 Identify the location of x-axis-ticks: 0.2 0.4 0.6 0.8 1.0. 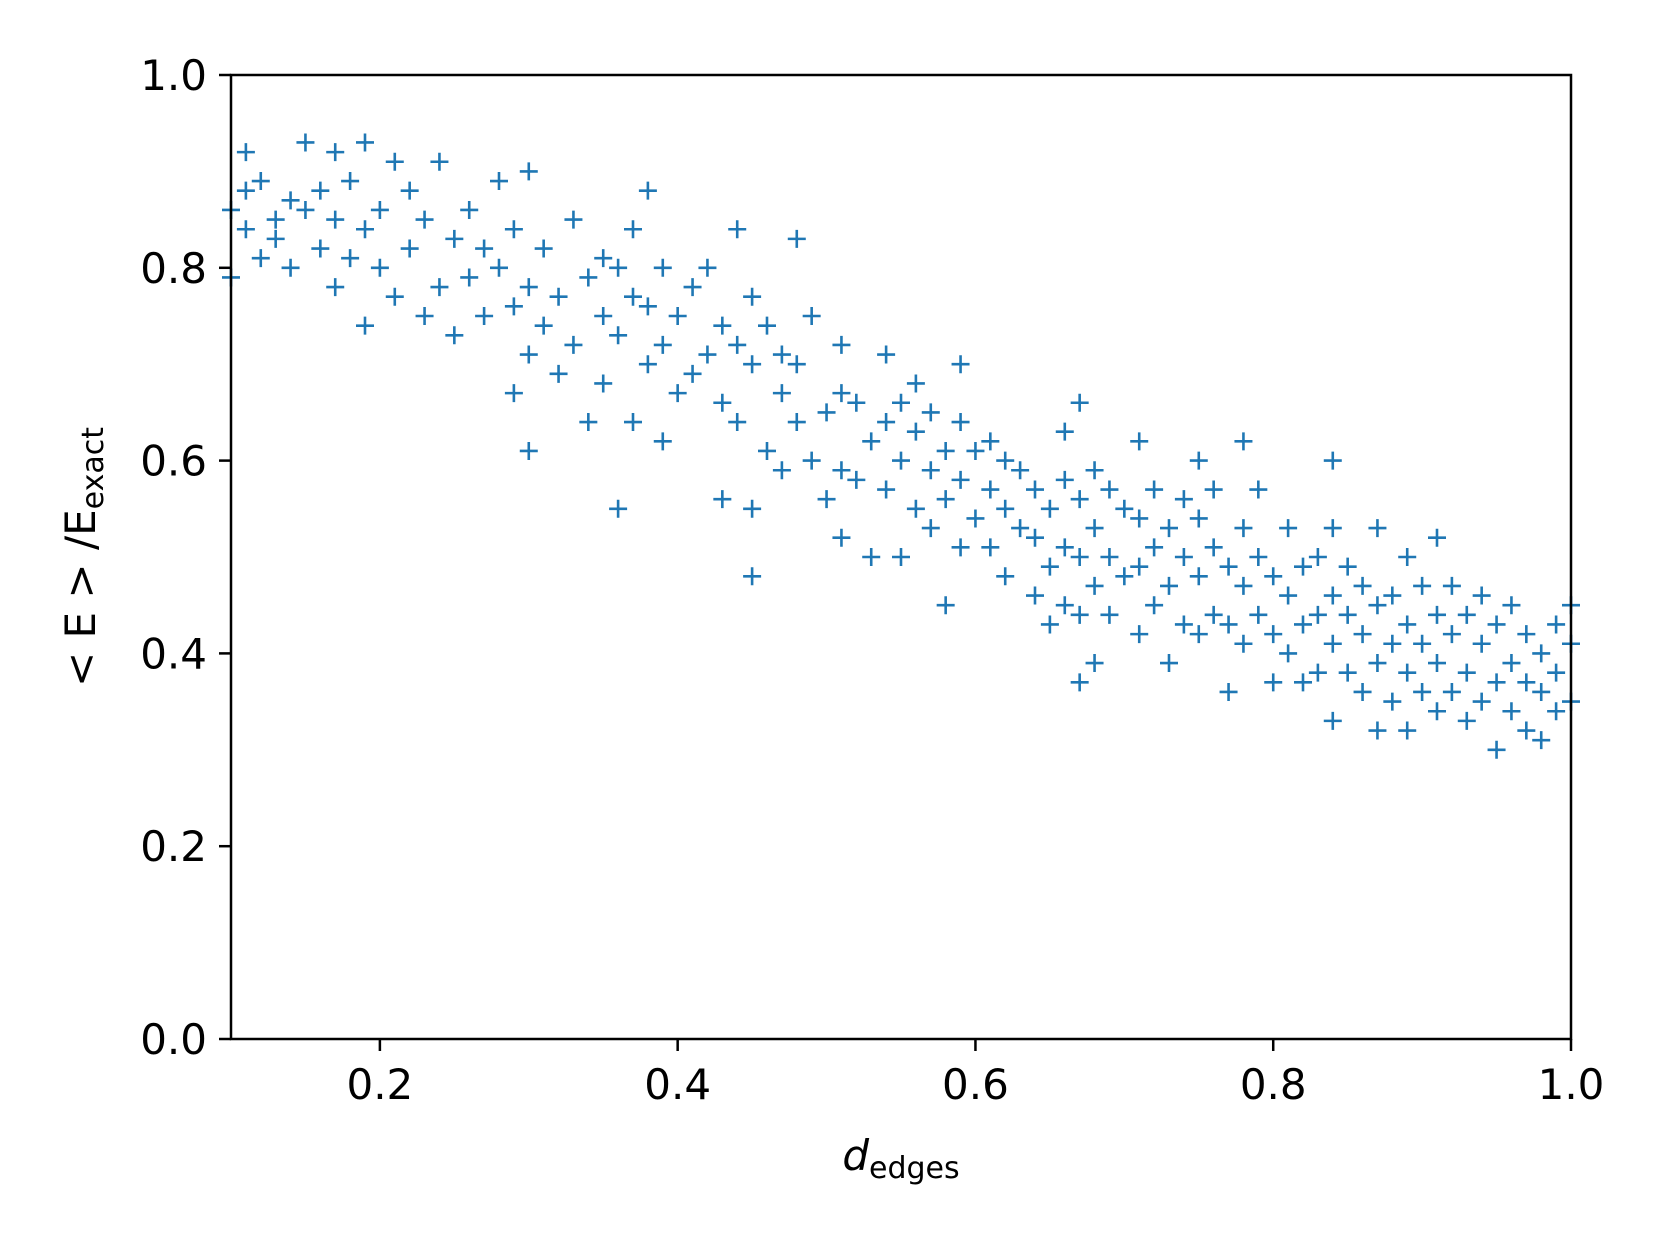
(975, 1074).